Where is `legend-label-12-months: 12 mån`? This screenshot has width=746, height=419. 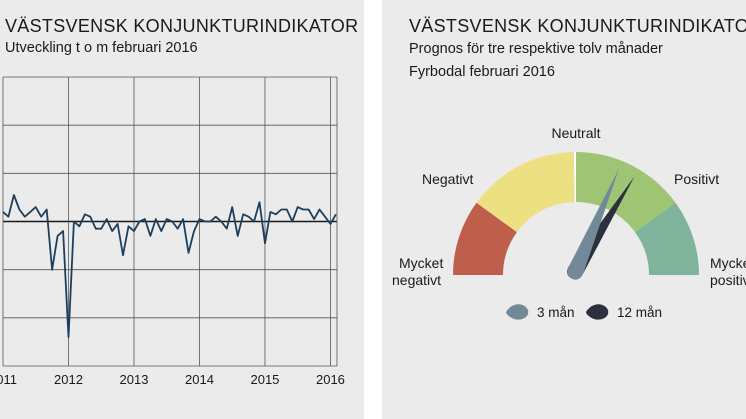 legend-label-12-months: 12 mån is located at coordinates (639, 312).